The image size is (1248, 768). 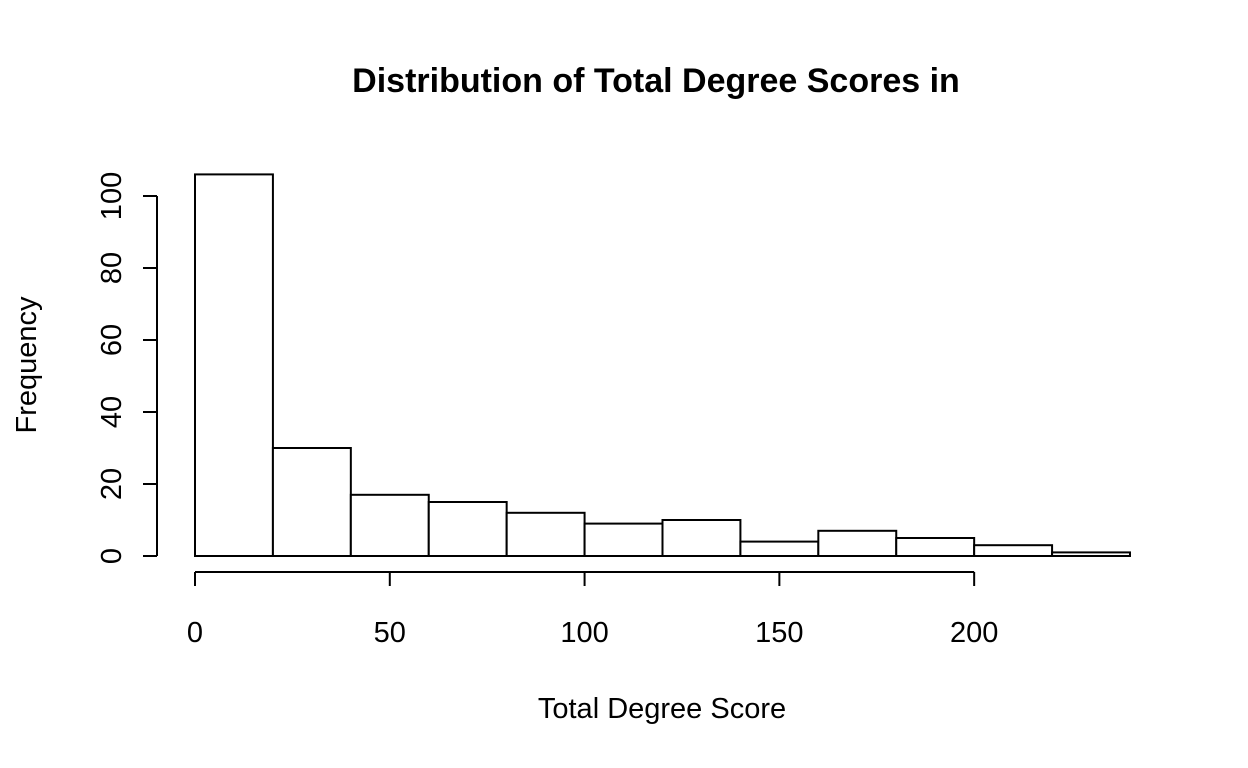 I want to click on y-tick-label: 40, so click(x=112, y=412).